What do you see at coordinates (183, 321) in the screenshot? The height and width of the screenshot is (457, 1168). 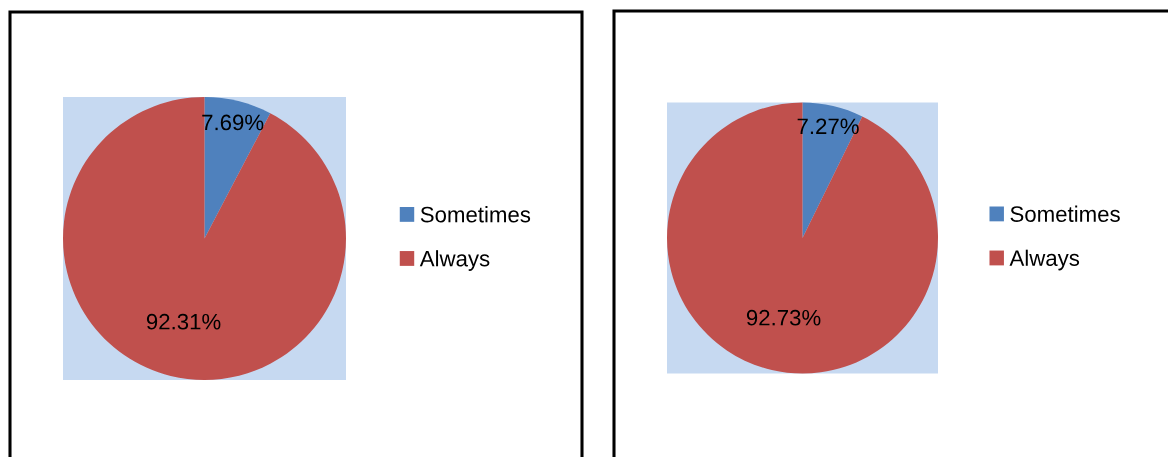 I see `data-label: 92.31%` at bounding box center [183, 321].